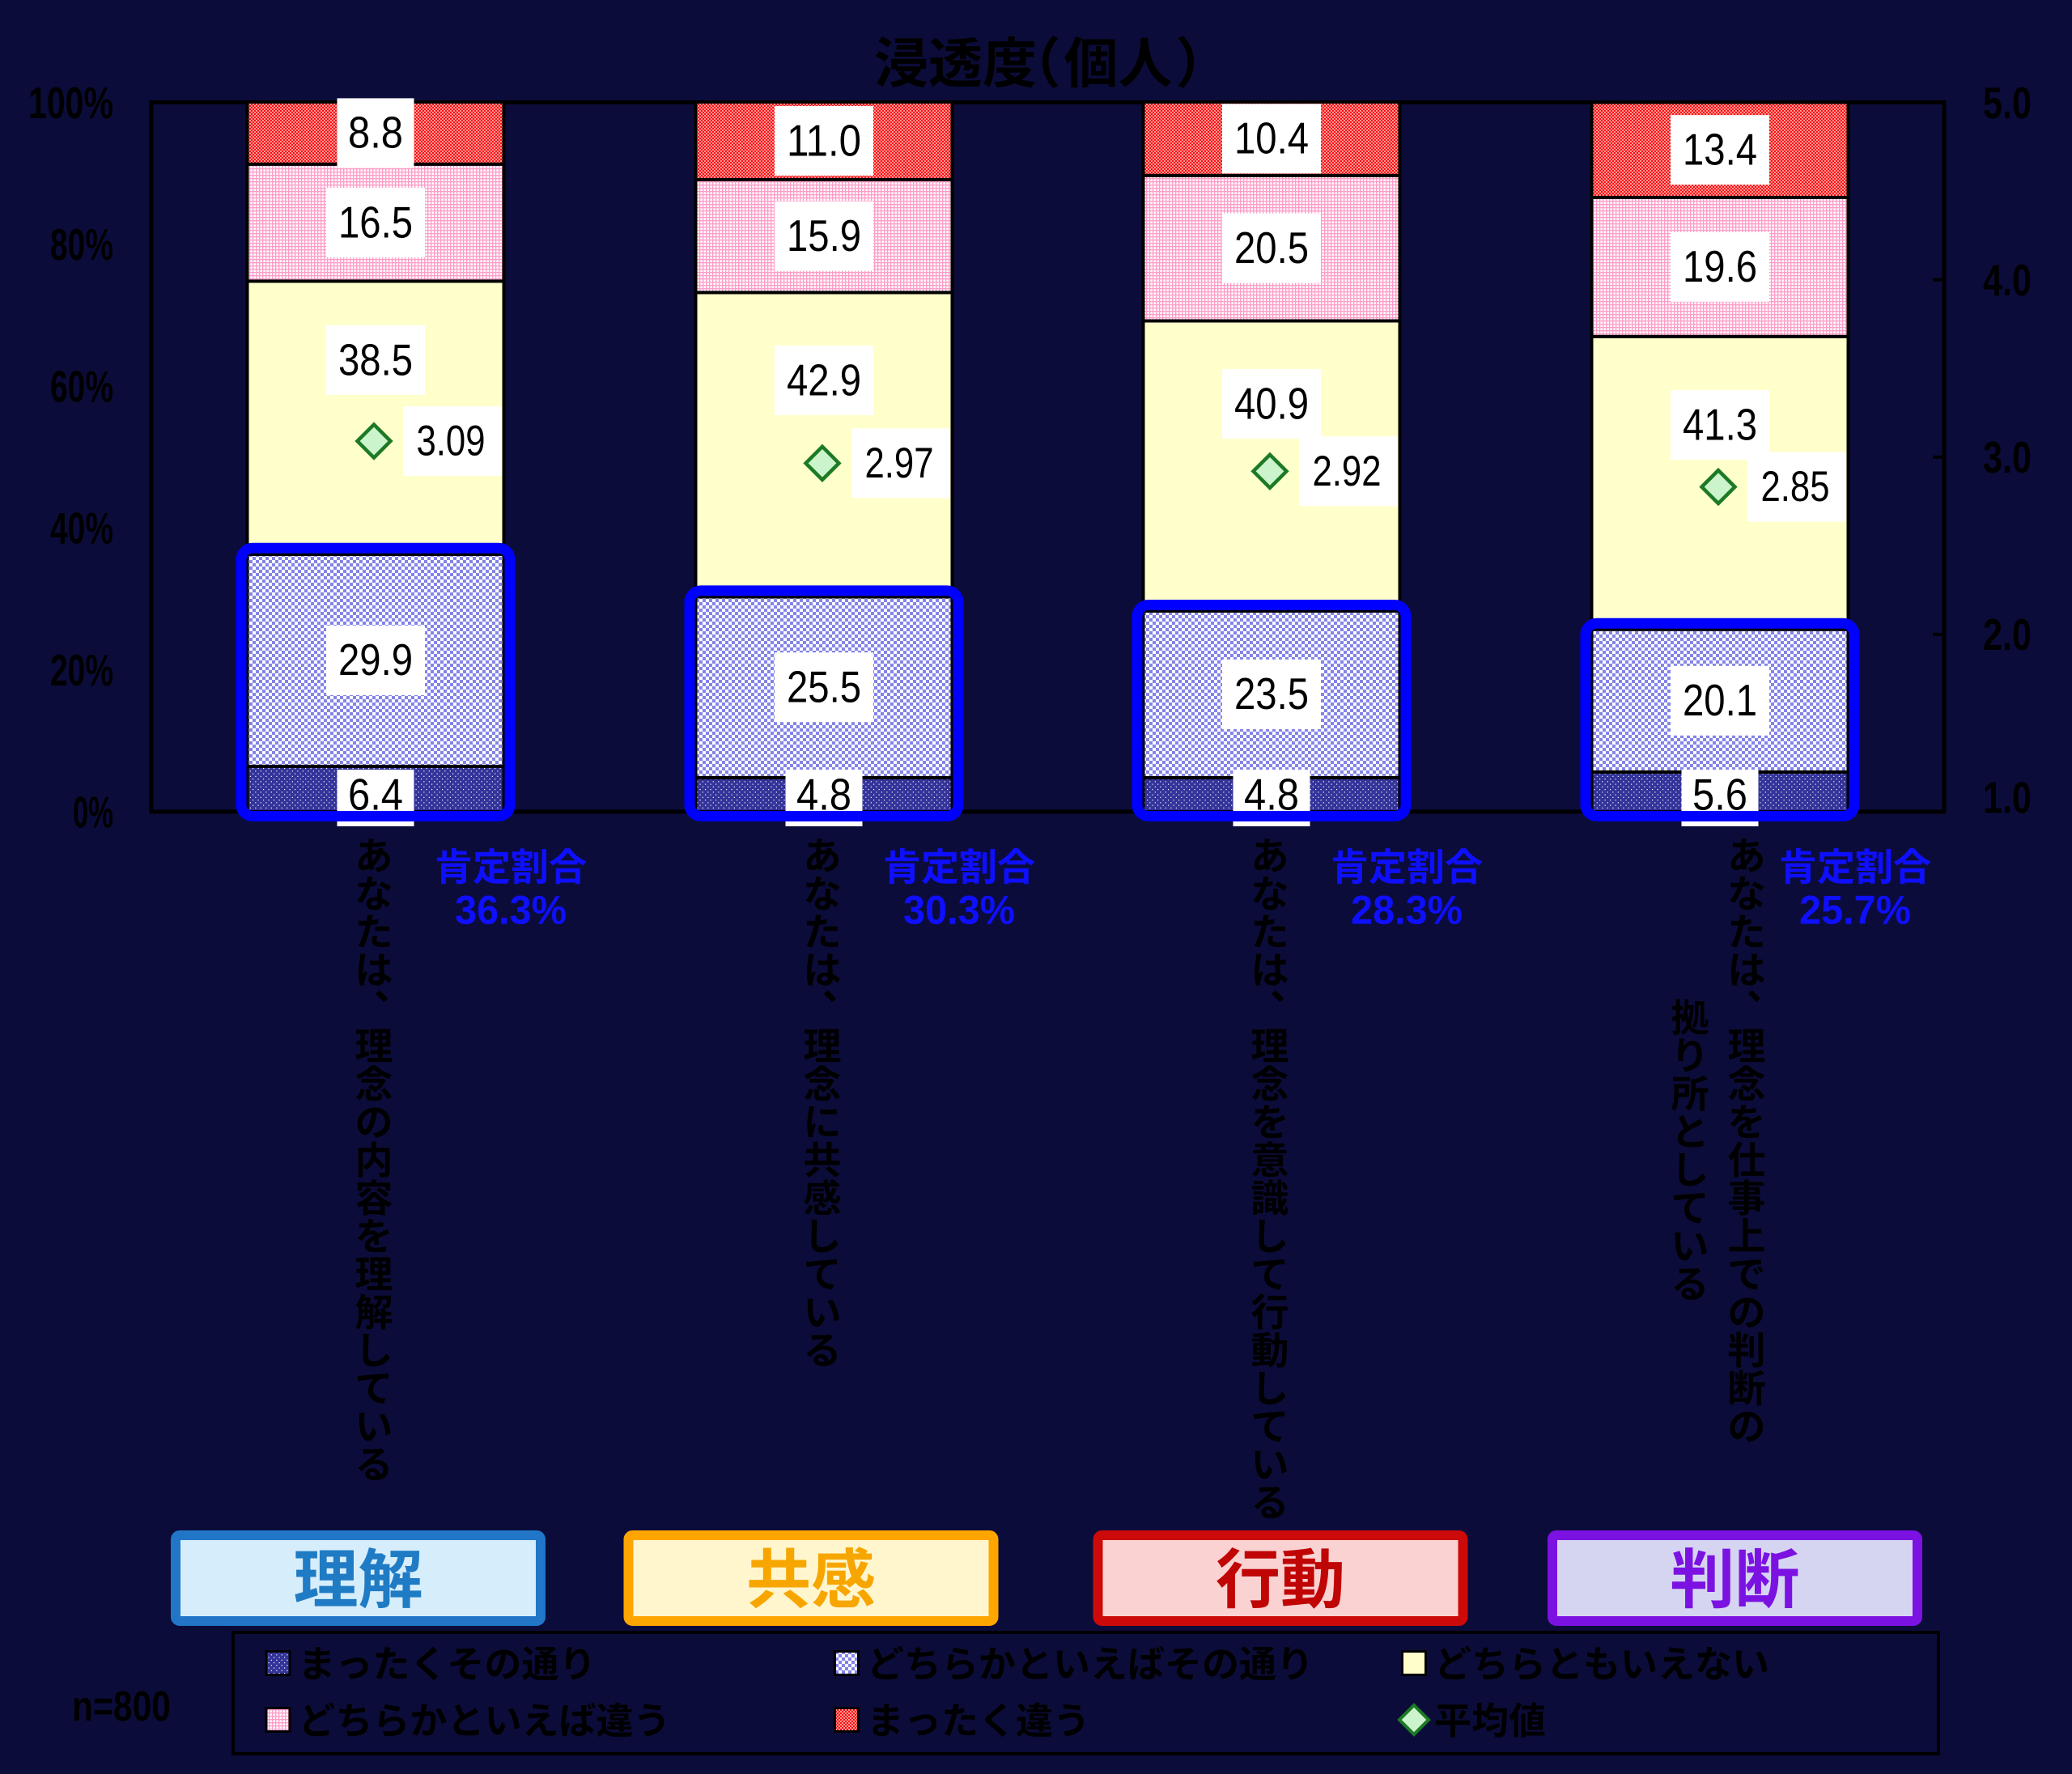  I want to click on svg-text: n=800, so click(121, 1706).